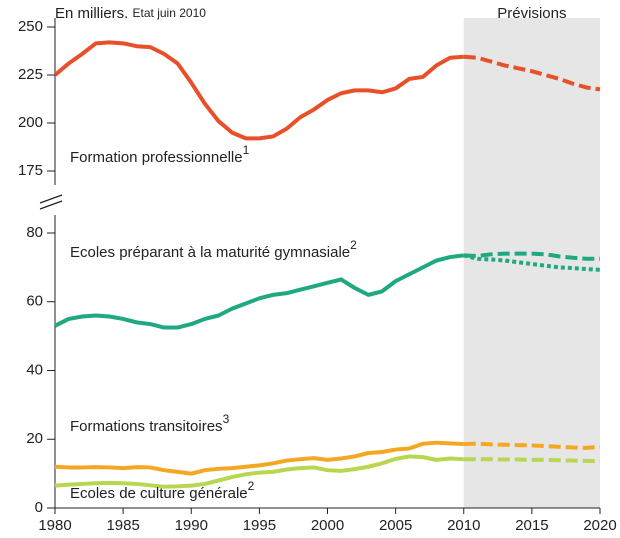 The image size is (620, 538). What do you see at coordinates (146, 426) in the screenshot?
I see `series-name: Formations transitoires` at bounding box center [146, 426].